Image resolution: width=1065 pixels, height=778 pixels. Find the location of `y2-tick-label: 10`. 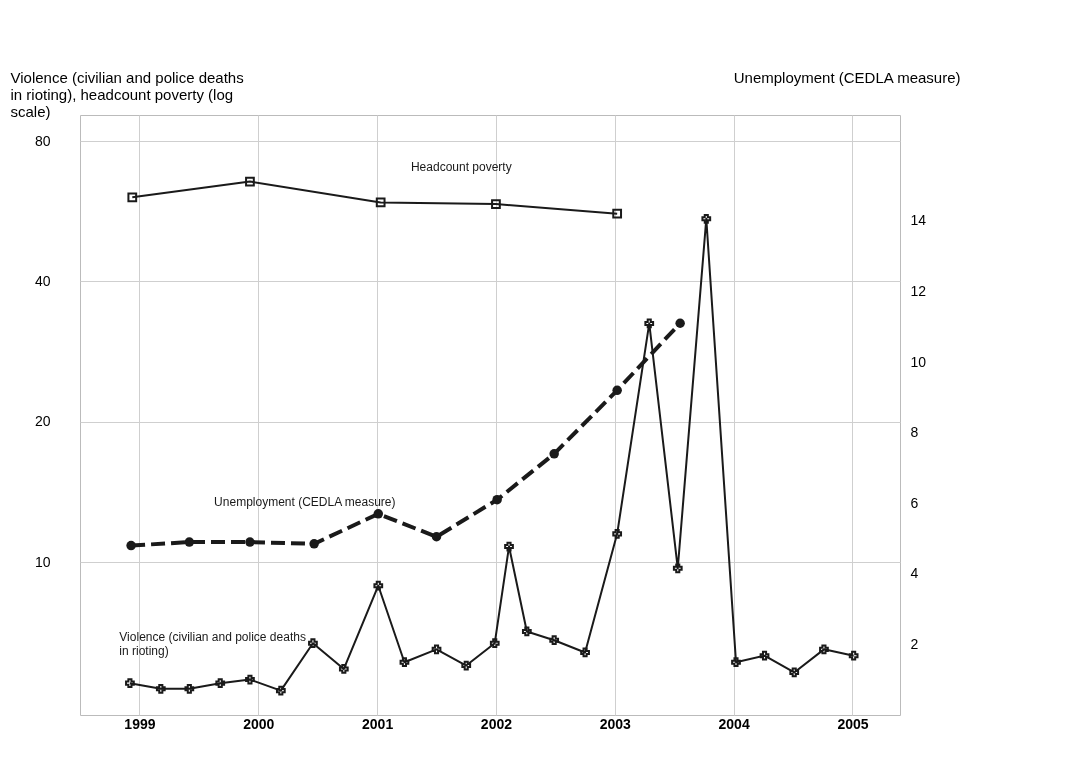

y2-tick-label: 10 is located at coordinates (918, 361).